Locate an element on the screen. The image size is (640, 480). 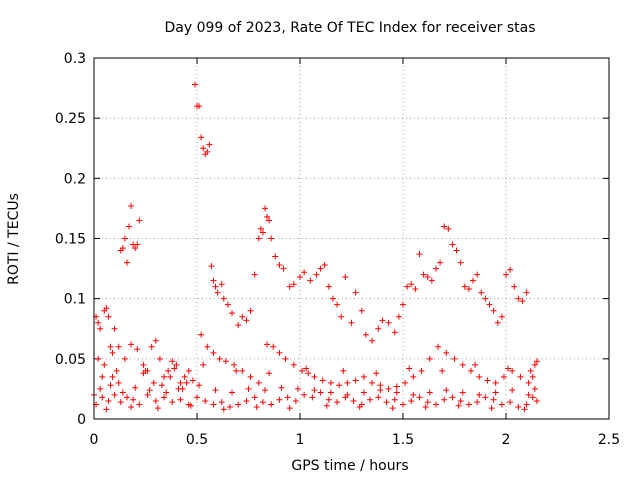
y-tick-label: 0.15 is located at coordinates (70, 240).